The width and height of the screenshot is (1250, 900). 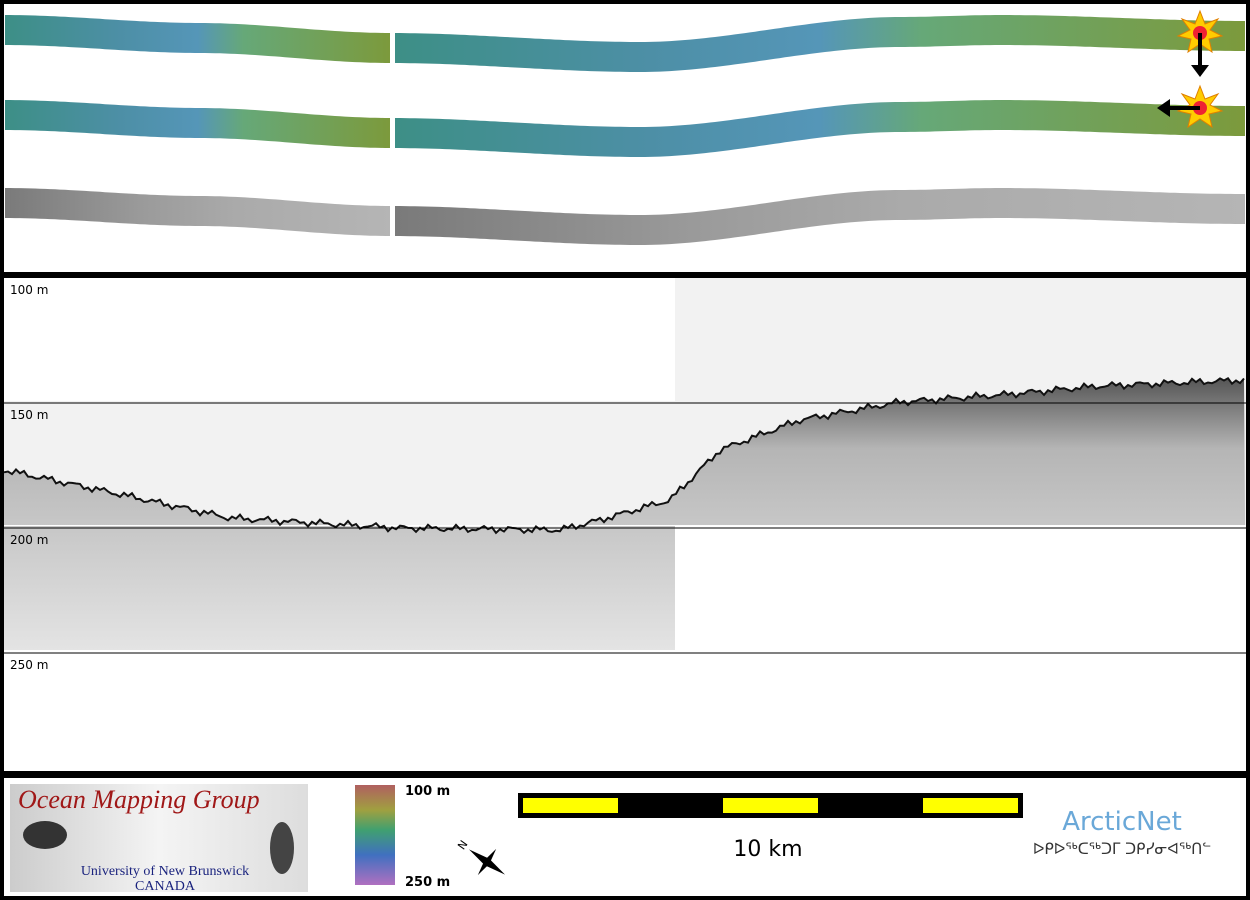 I want to click on depth-label: 250 m, so click(x=29, y=665).